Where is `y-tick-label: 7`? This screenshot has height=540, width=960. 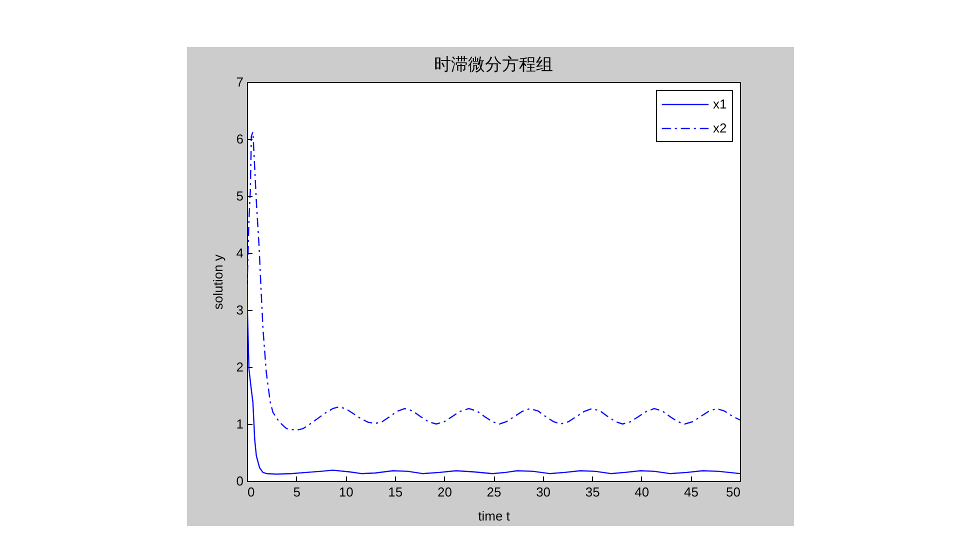 y-tick-label: 7 is located at coordinates (240, 82).